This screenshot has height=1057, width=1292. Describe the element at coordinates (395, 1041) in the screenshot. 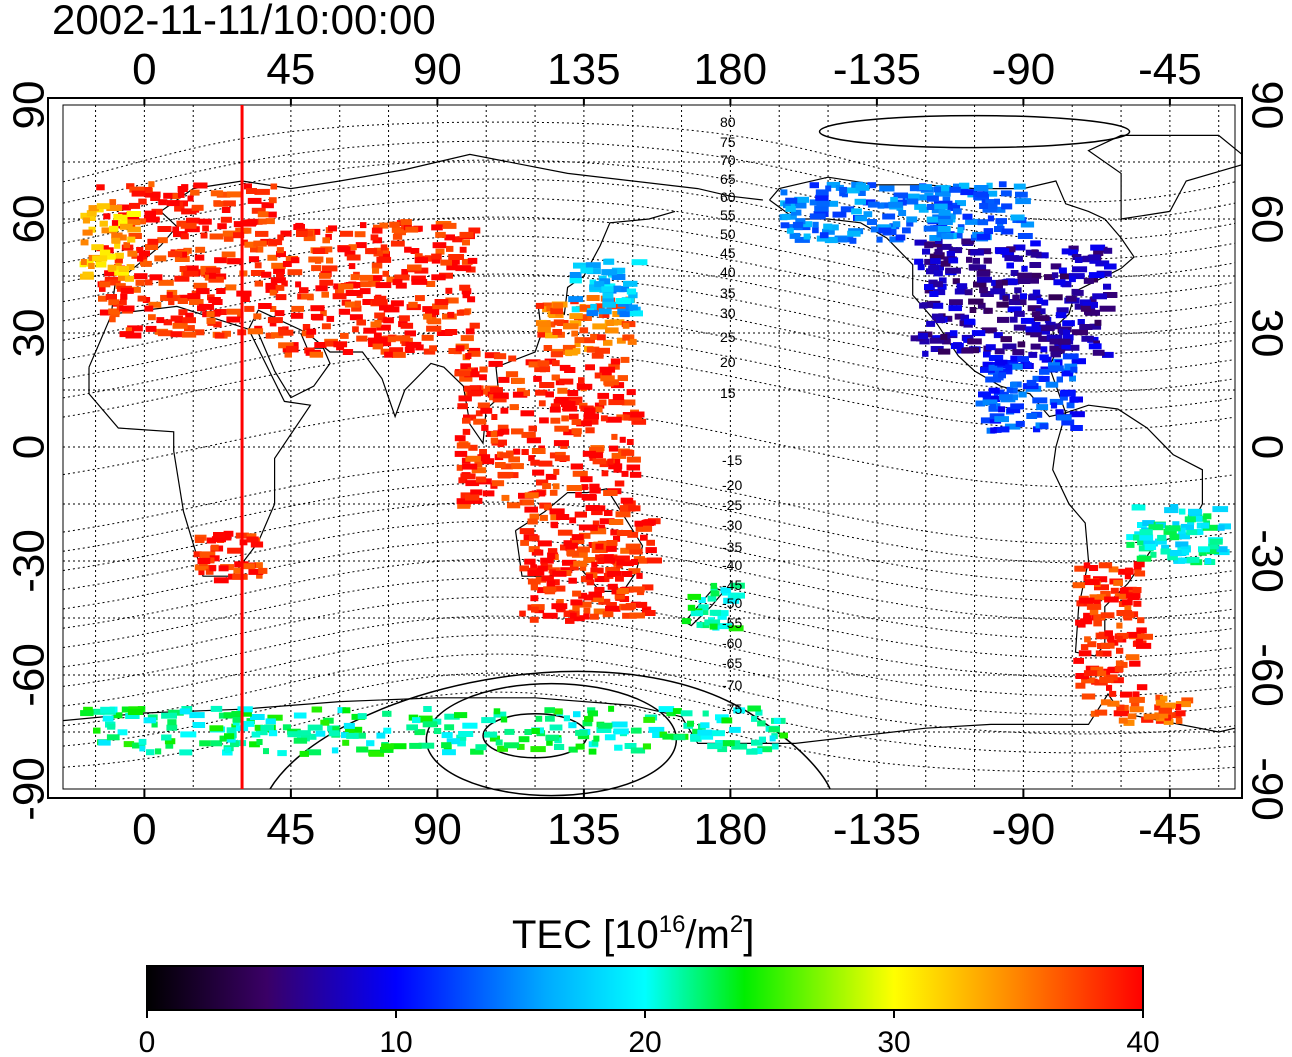

I see `colorbar-tick-label: 10` at that location.